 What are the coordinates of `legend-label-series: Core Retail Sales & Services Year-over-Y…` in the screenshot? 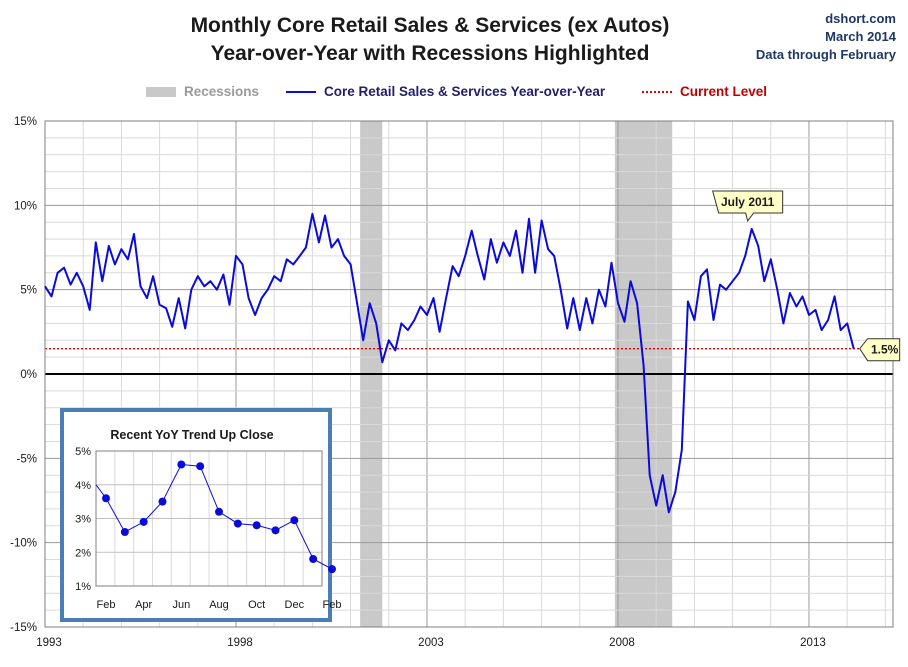 It's located at (465, 91).